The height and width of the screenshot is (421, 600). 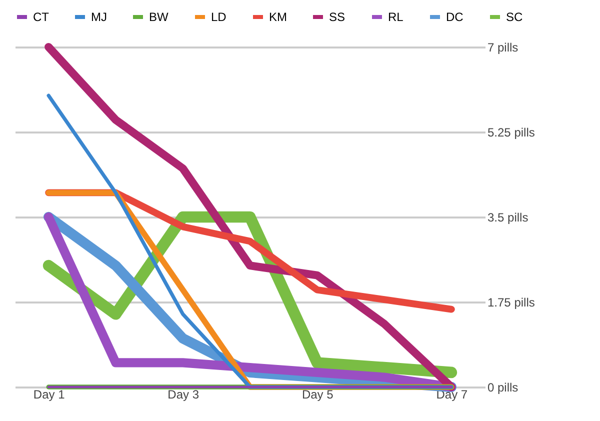 What do you see at coordinates (318, 395) in the screenshot?
I see `x-tick-label: Day 5` at bounding box center [318, 395].